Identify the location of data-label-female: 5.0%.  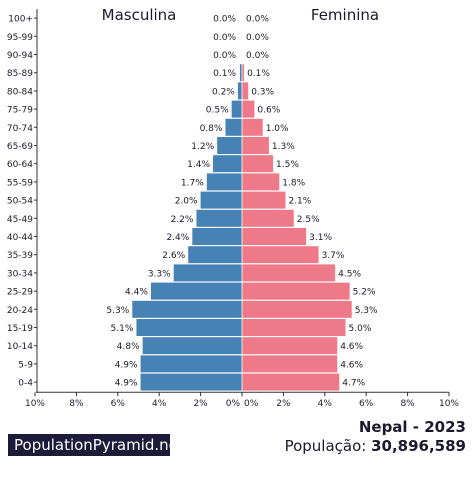
(360, 329).